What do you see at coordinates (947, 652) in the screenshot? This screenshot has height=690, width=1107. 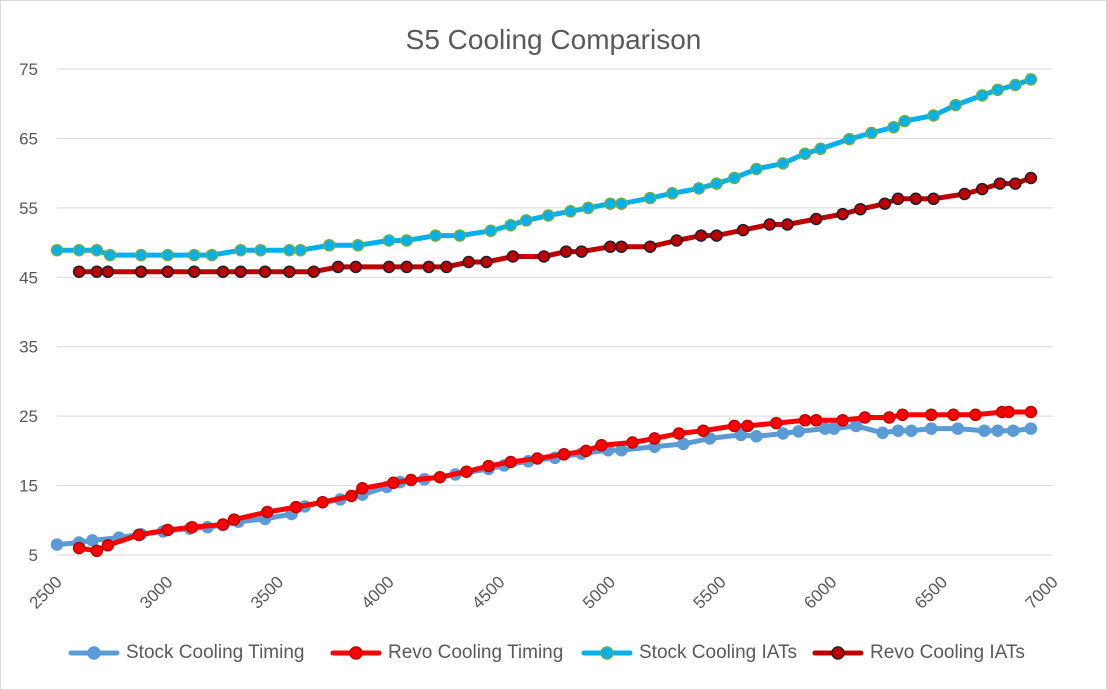 I see `legend-label: Revo Cooling IATs` at bounding box center [947, 652].